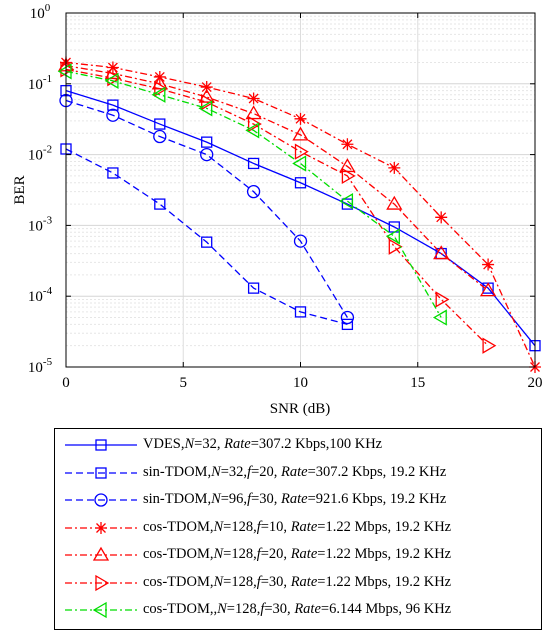 The width and height of the screenshot is (550, 636). What do you see at coordinates (40, 366) in the screenshot?
I see `y-tick-label: 10⁻⁵` at bounding box center [40, 366].